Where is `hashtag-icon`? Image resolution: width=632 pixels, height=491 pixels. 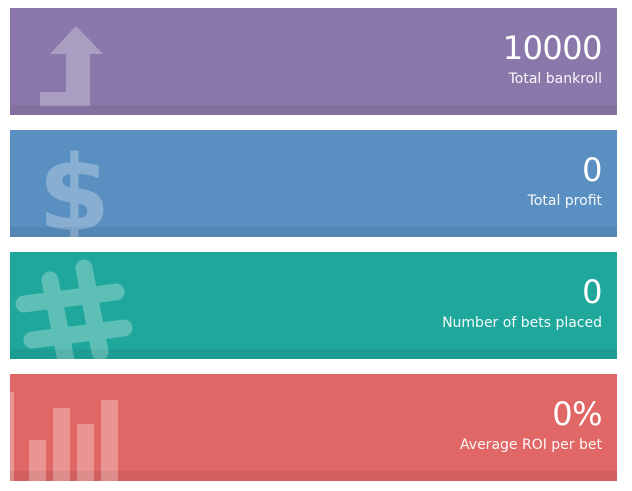
hashtag-icon is located at coordinates (80, 305).